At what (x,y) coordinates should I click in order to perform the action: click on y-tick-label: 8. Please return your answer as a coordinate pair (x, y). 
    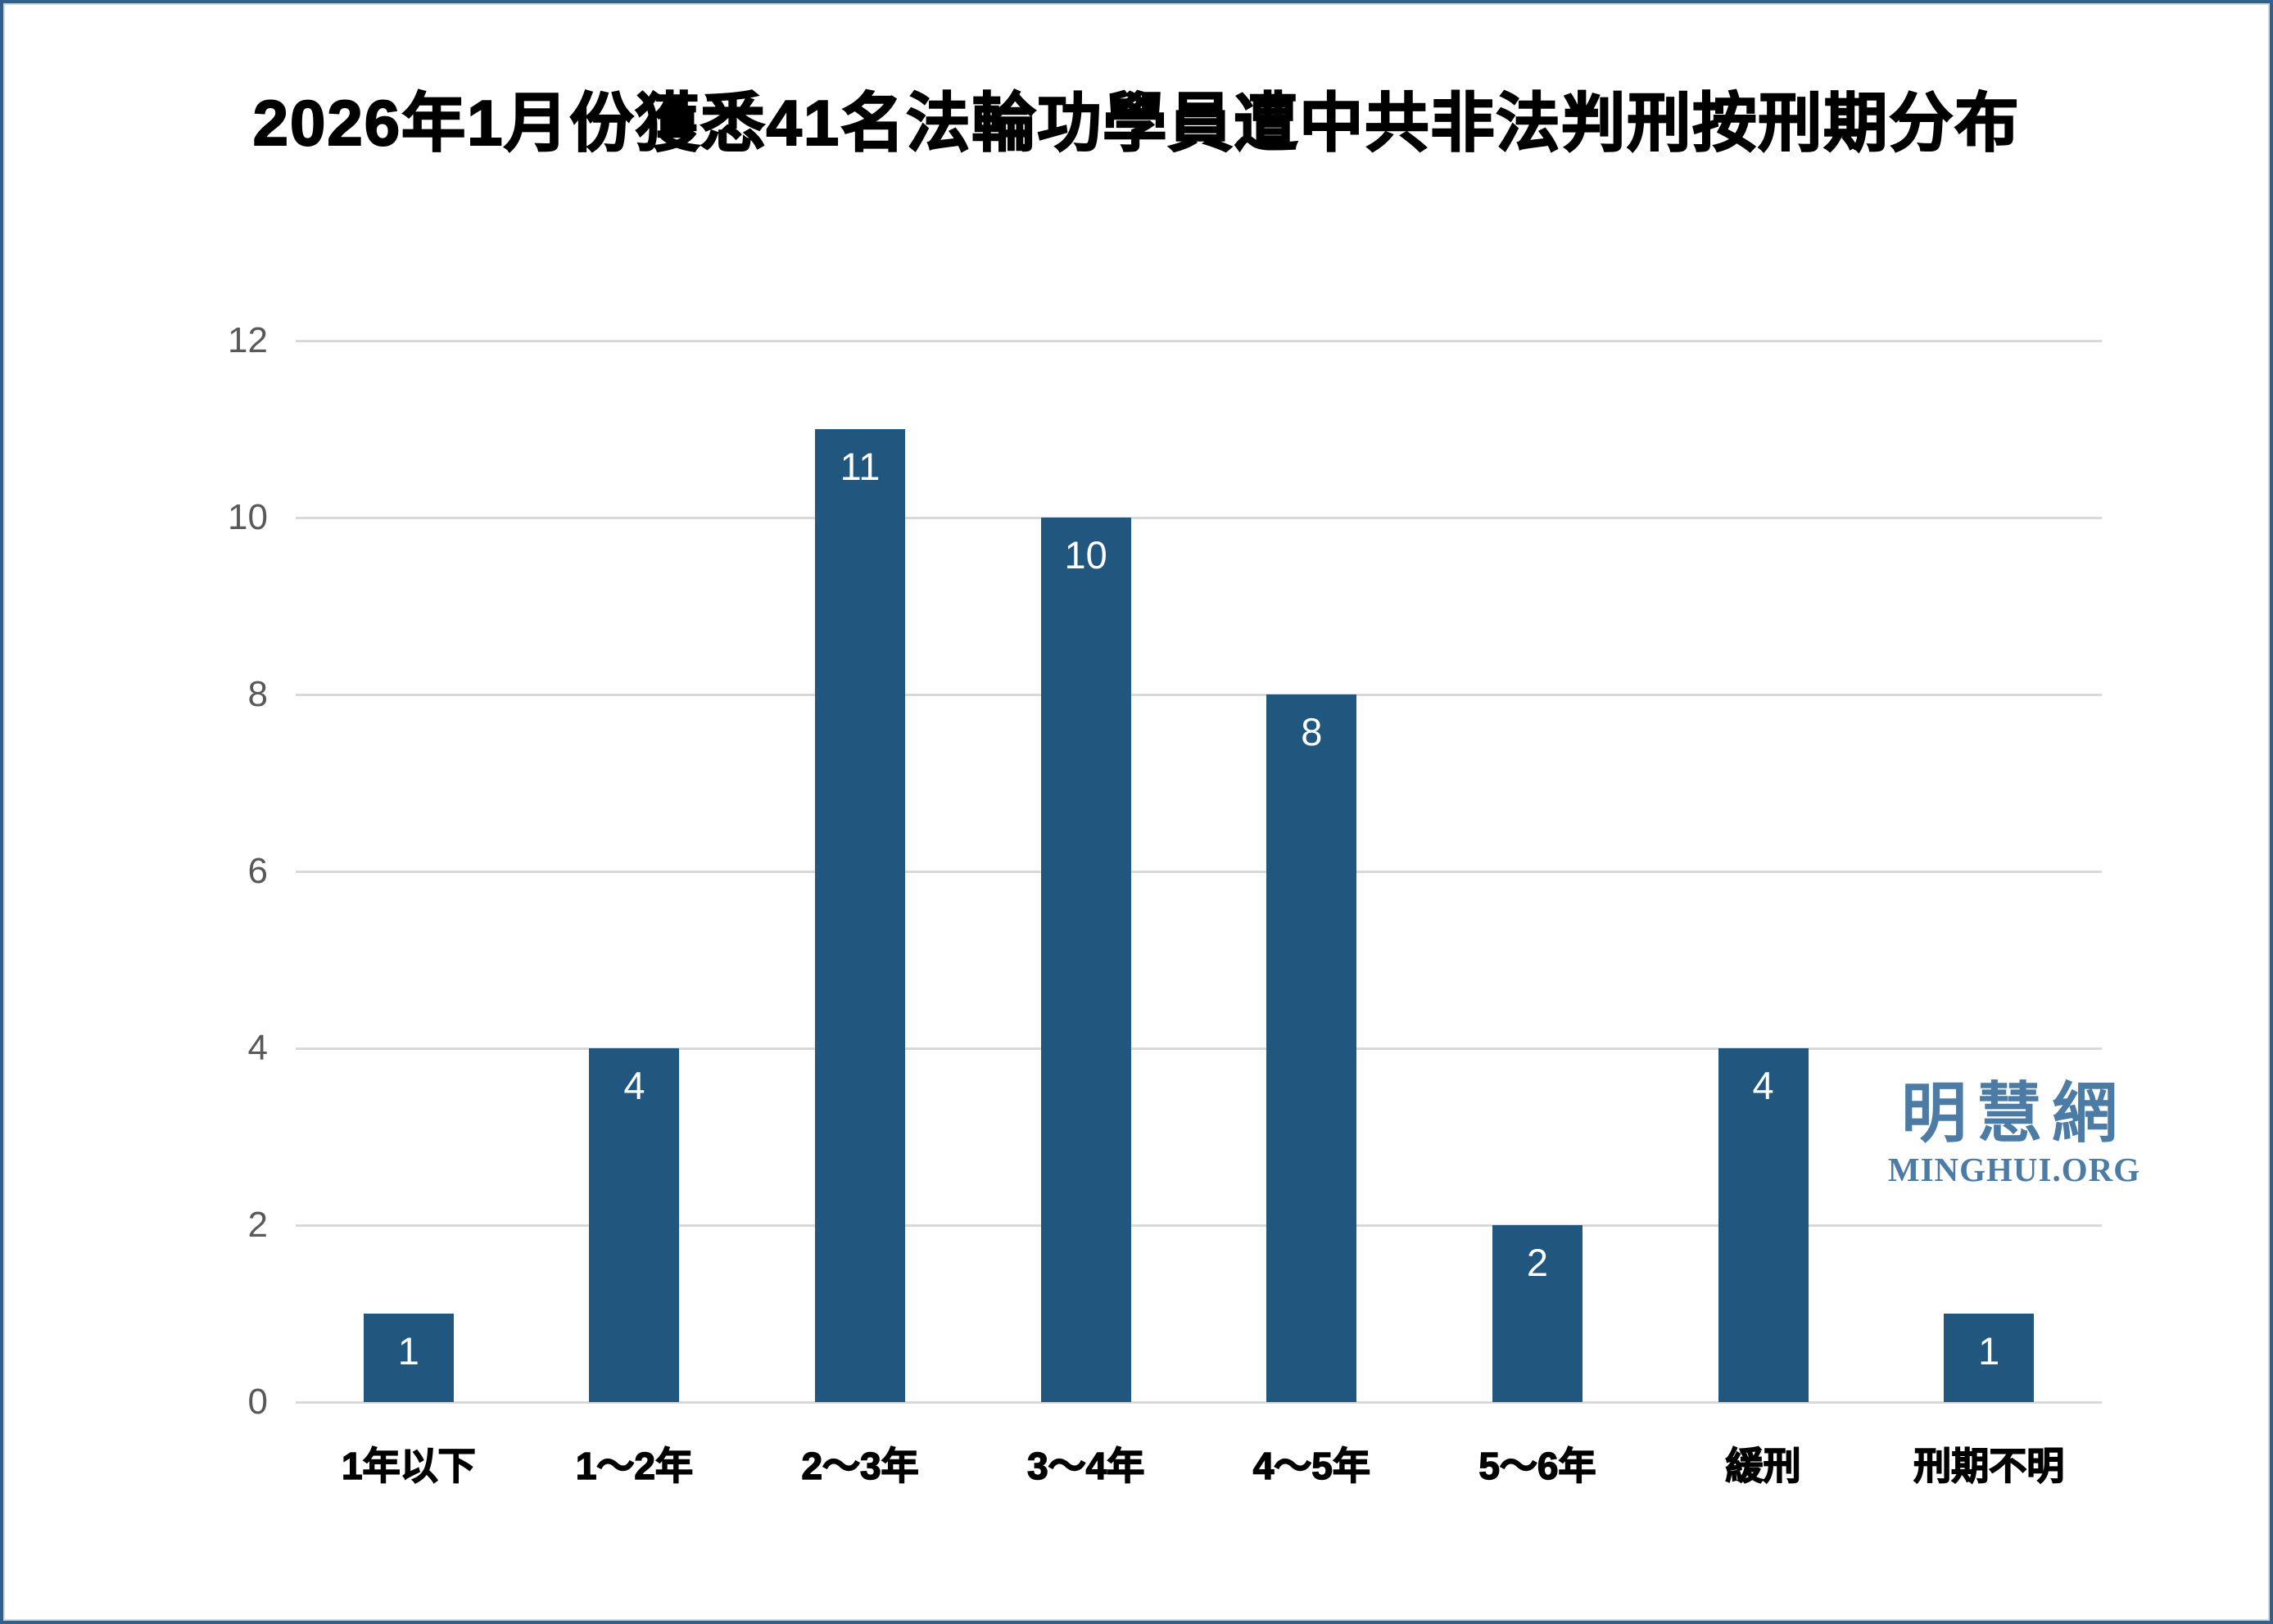
    Looking at the image, I should click on (257, 694).